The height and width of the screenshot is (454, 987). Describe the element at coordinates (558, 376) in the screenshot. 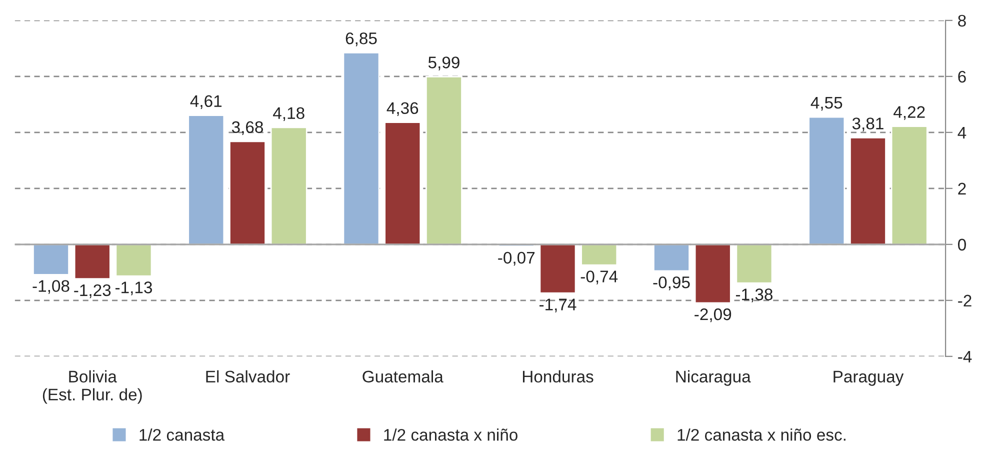

I see `x-tick-label: Honduras` at that location.